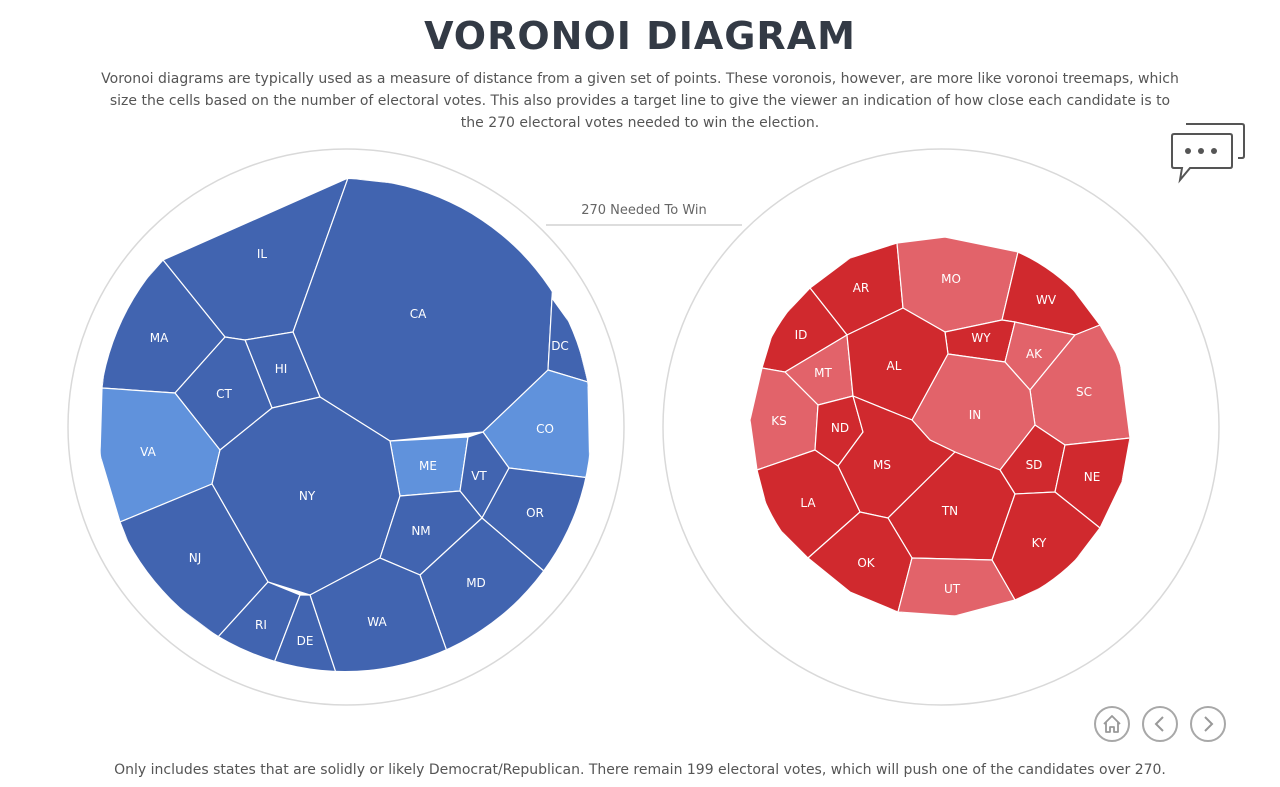  What do you see at coordinates (159, 338) in the screenshot?
I see `state-label-ma: MA` at bounding box center [159, 338].